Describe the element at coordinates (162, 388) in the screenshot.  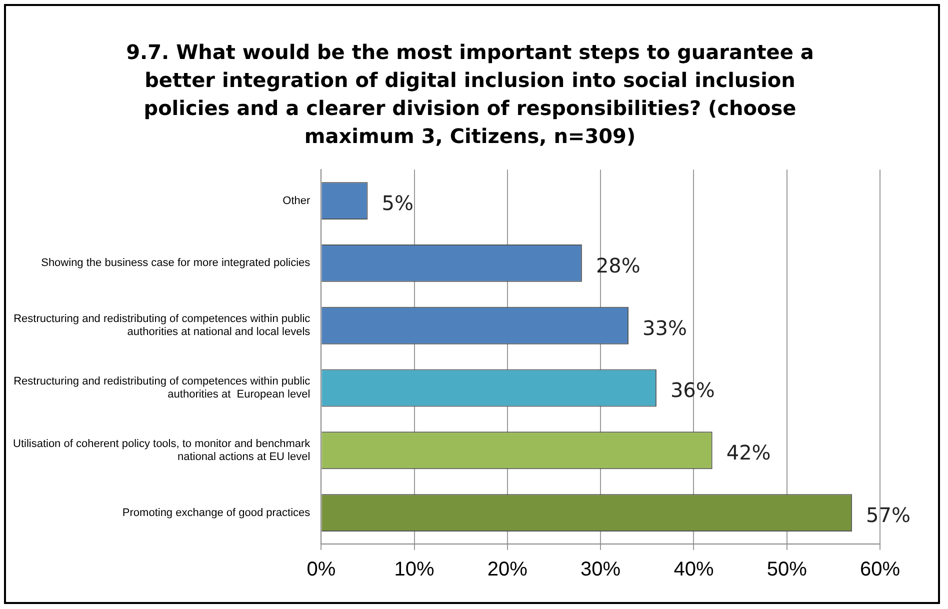
I see `y-tick-label: Restructuring and redistributing of competences within public authorities at European level` at that location.